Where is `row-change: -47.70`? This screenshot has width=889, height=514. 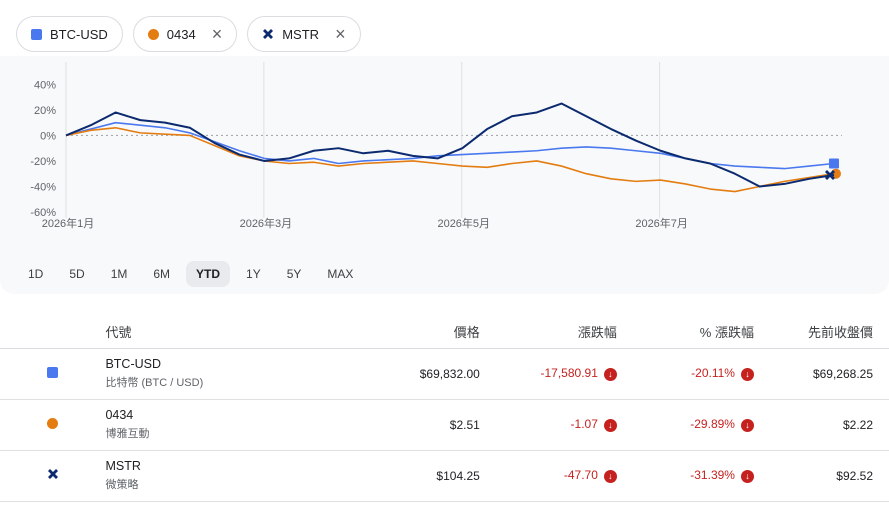
row-change: -47.70 is located at coordinates (580, 475).